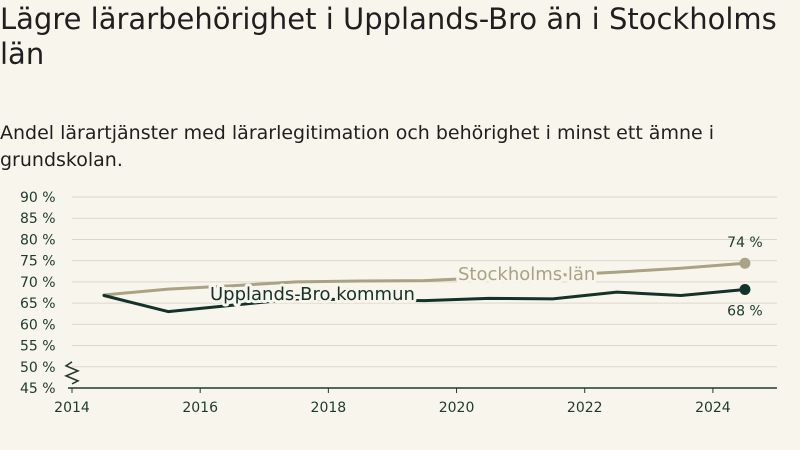 The height and width of the screenshot is (450, 800). What do you see at coordinates (392, 402) in the screenshot?
I see `x-axis-ticks: 2014 2016 2018 2020 2022 2024` at bounding box center [392, 402].